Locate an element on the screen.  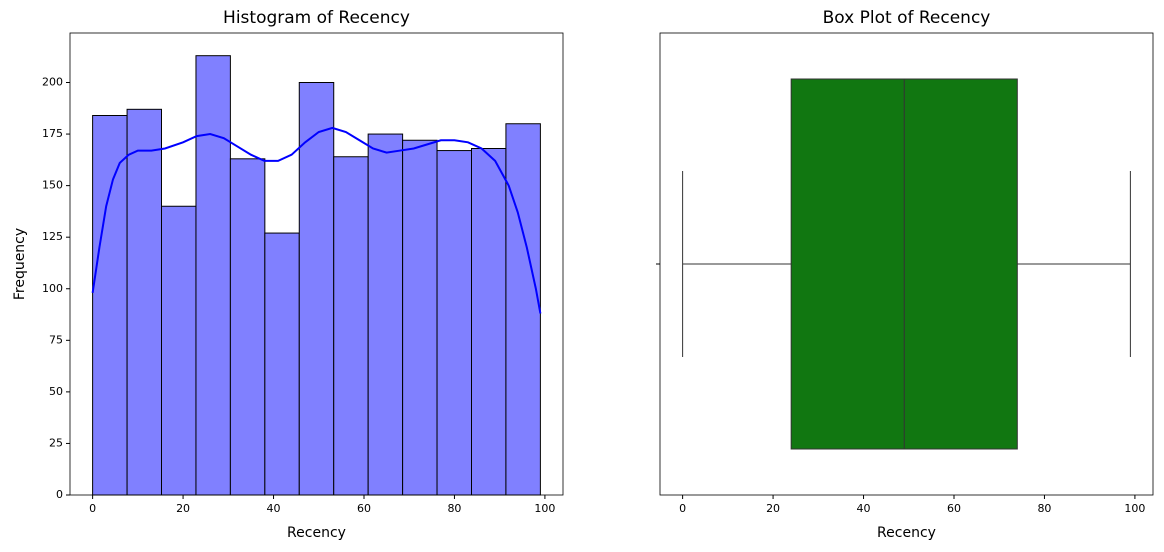
y-tick-label: 200 is located at coordinates (52, 82).